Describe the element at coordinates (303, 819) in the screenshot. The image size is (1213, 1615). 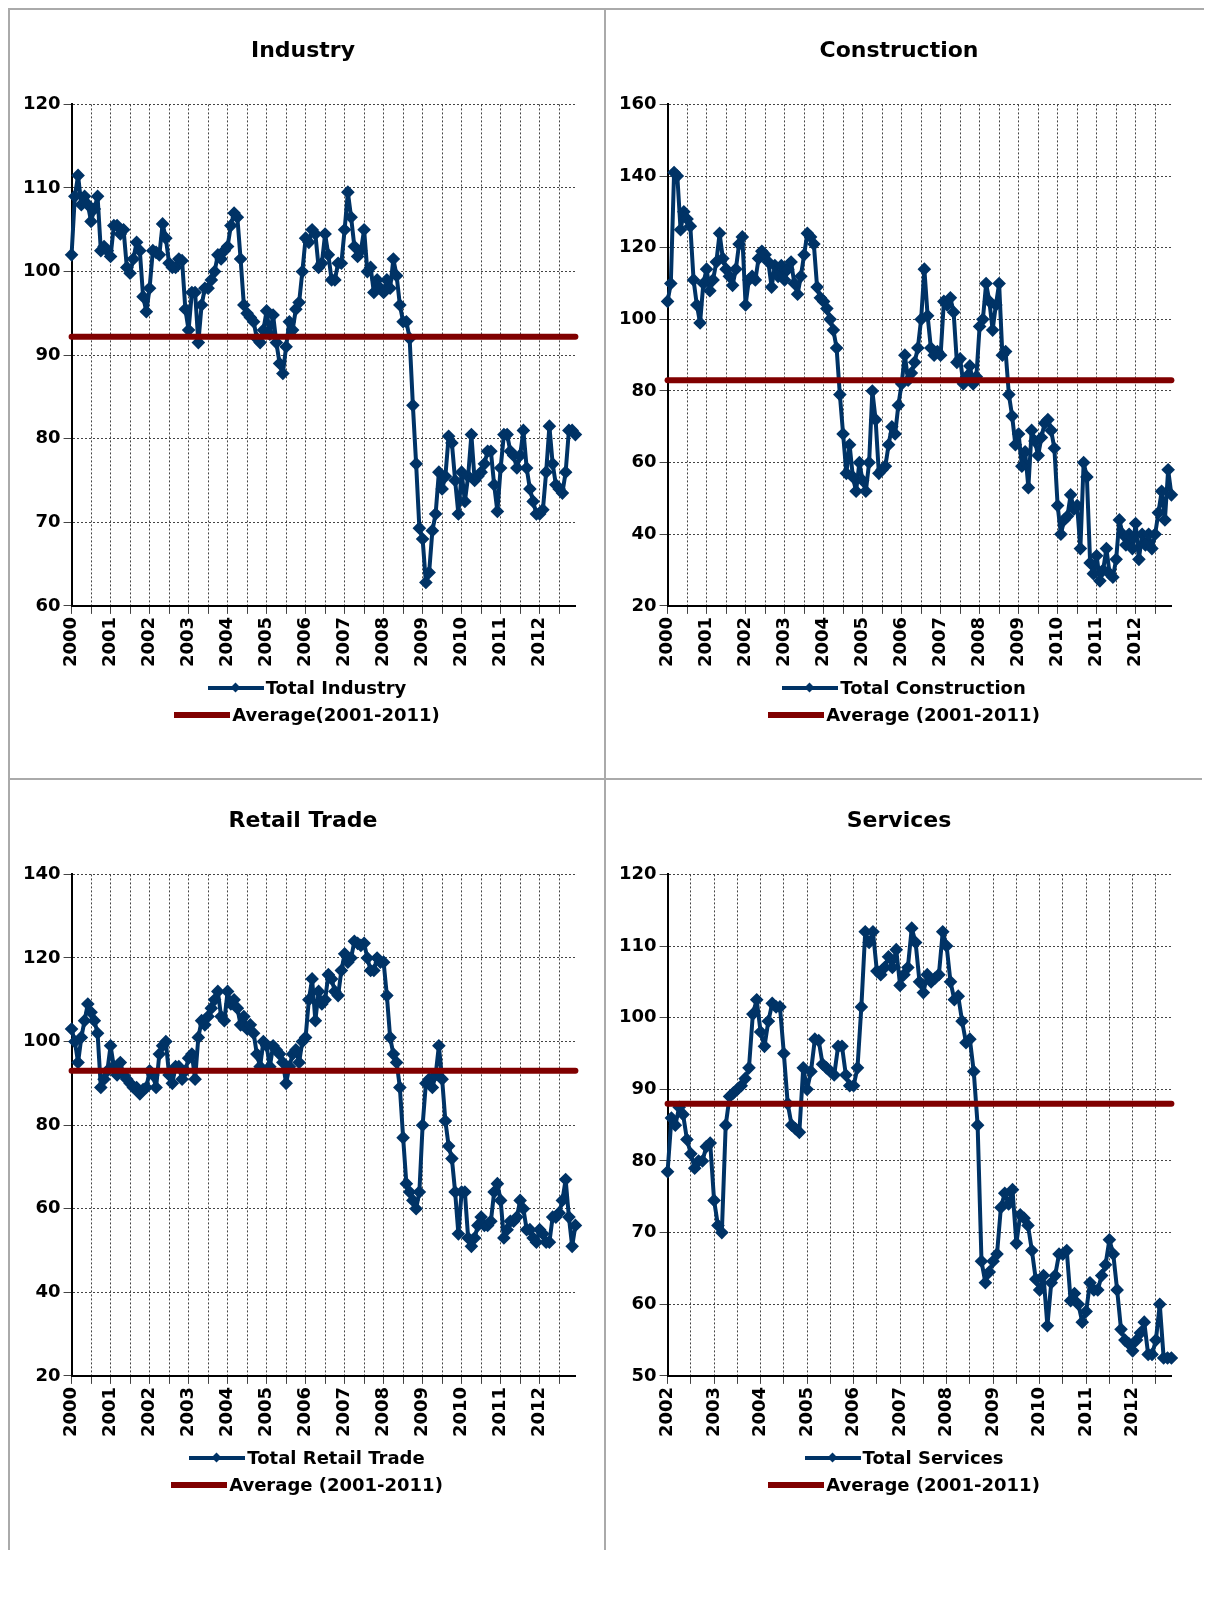
I see `chart-title: Retail Trade` at that location.